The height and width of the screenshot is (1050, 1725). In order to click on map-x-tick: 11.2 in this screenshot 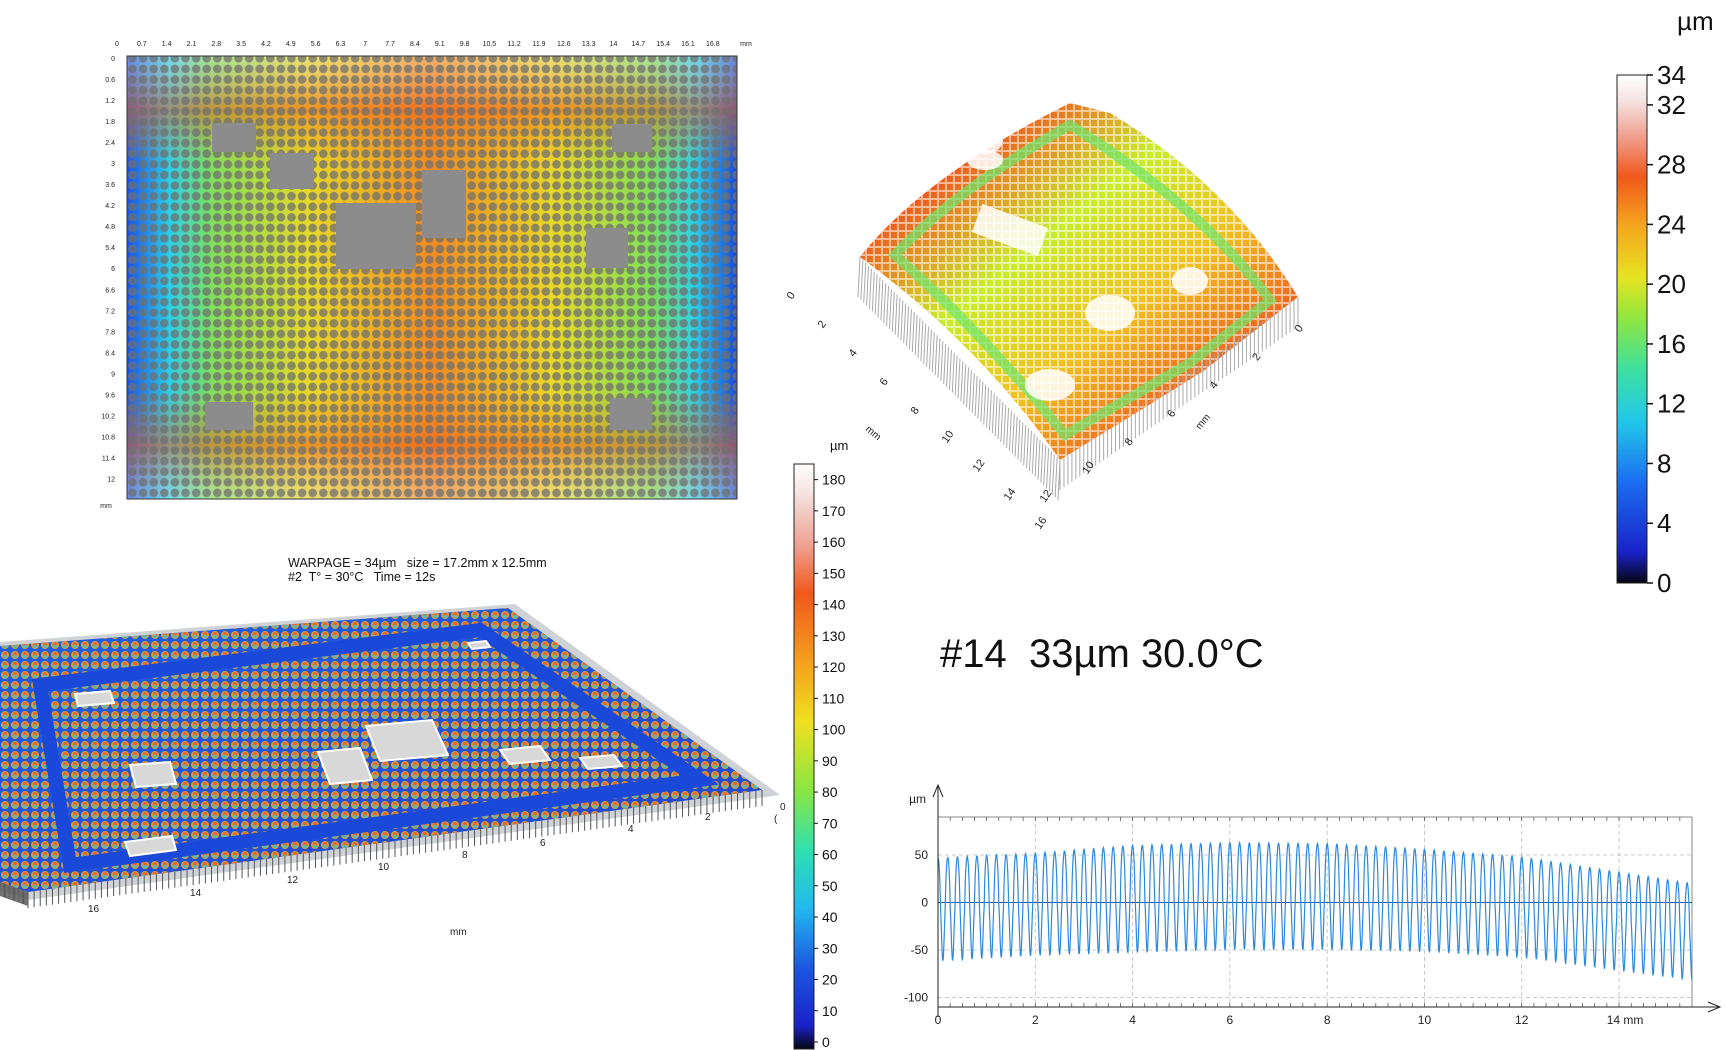, I will do `click(514, 44)`.